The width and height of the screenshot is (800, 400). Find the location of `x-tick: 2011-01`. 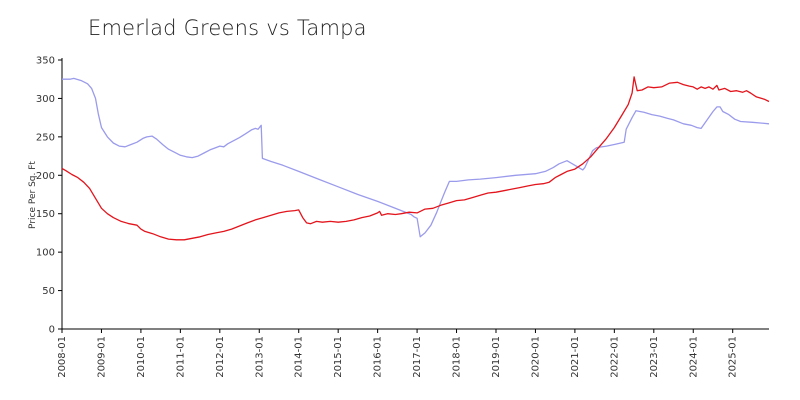

x-tick: 2011-01 is located at coordinates (180, 353).